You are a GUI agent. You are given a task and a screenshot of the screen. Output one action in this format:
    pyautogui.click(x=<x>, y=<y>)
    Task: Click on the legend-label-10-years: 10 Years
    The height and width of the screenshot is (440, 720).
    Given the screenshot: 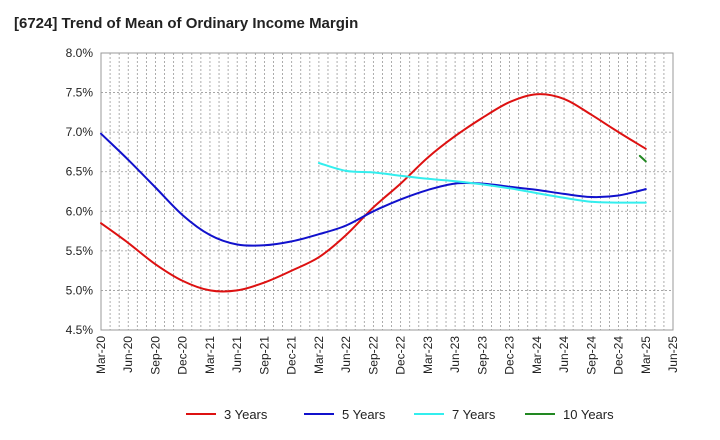 What is the action you would take?
    pyautogui.click(x=588, y=414)
    